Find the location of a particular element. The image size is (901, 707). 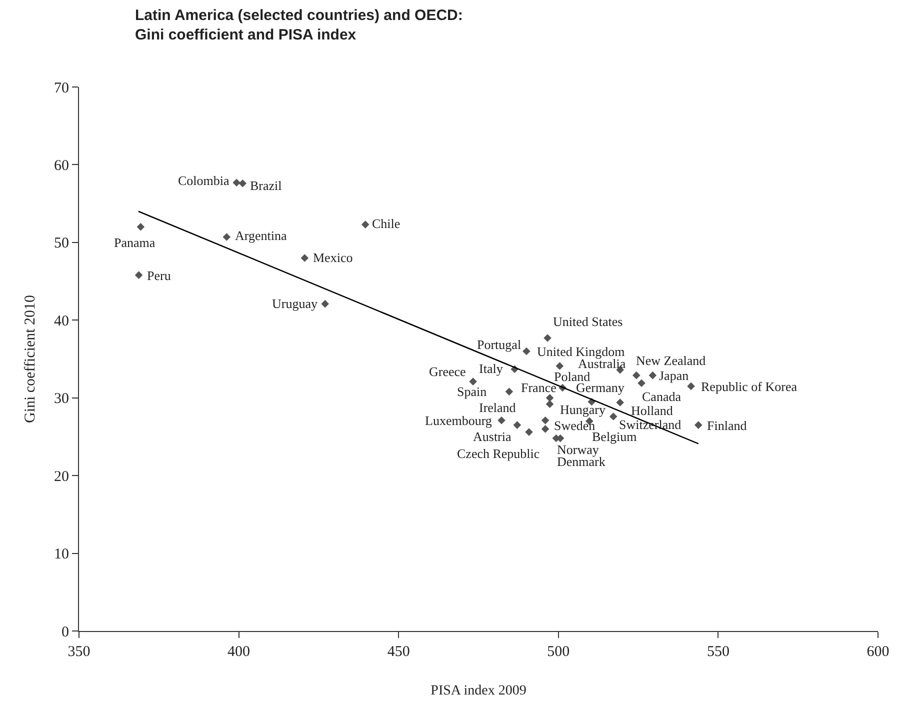

annotation: Austria is located at coordinates (492, 436).